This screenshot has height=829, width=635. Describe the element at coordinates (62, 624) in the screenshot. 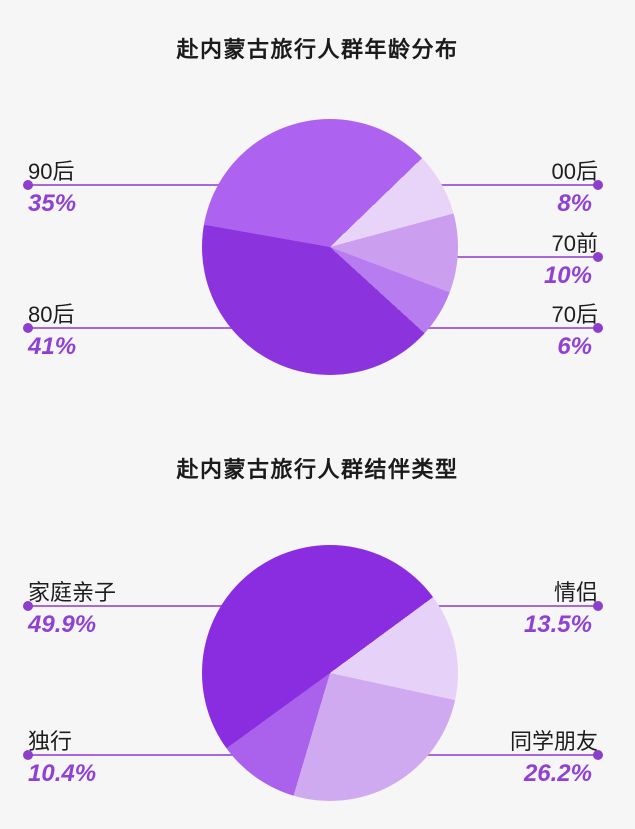

I see `slice-percent-label: 49.9%` at that location.